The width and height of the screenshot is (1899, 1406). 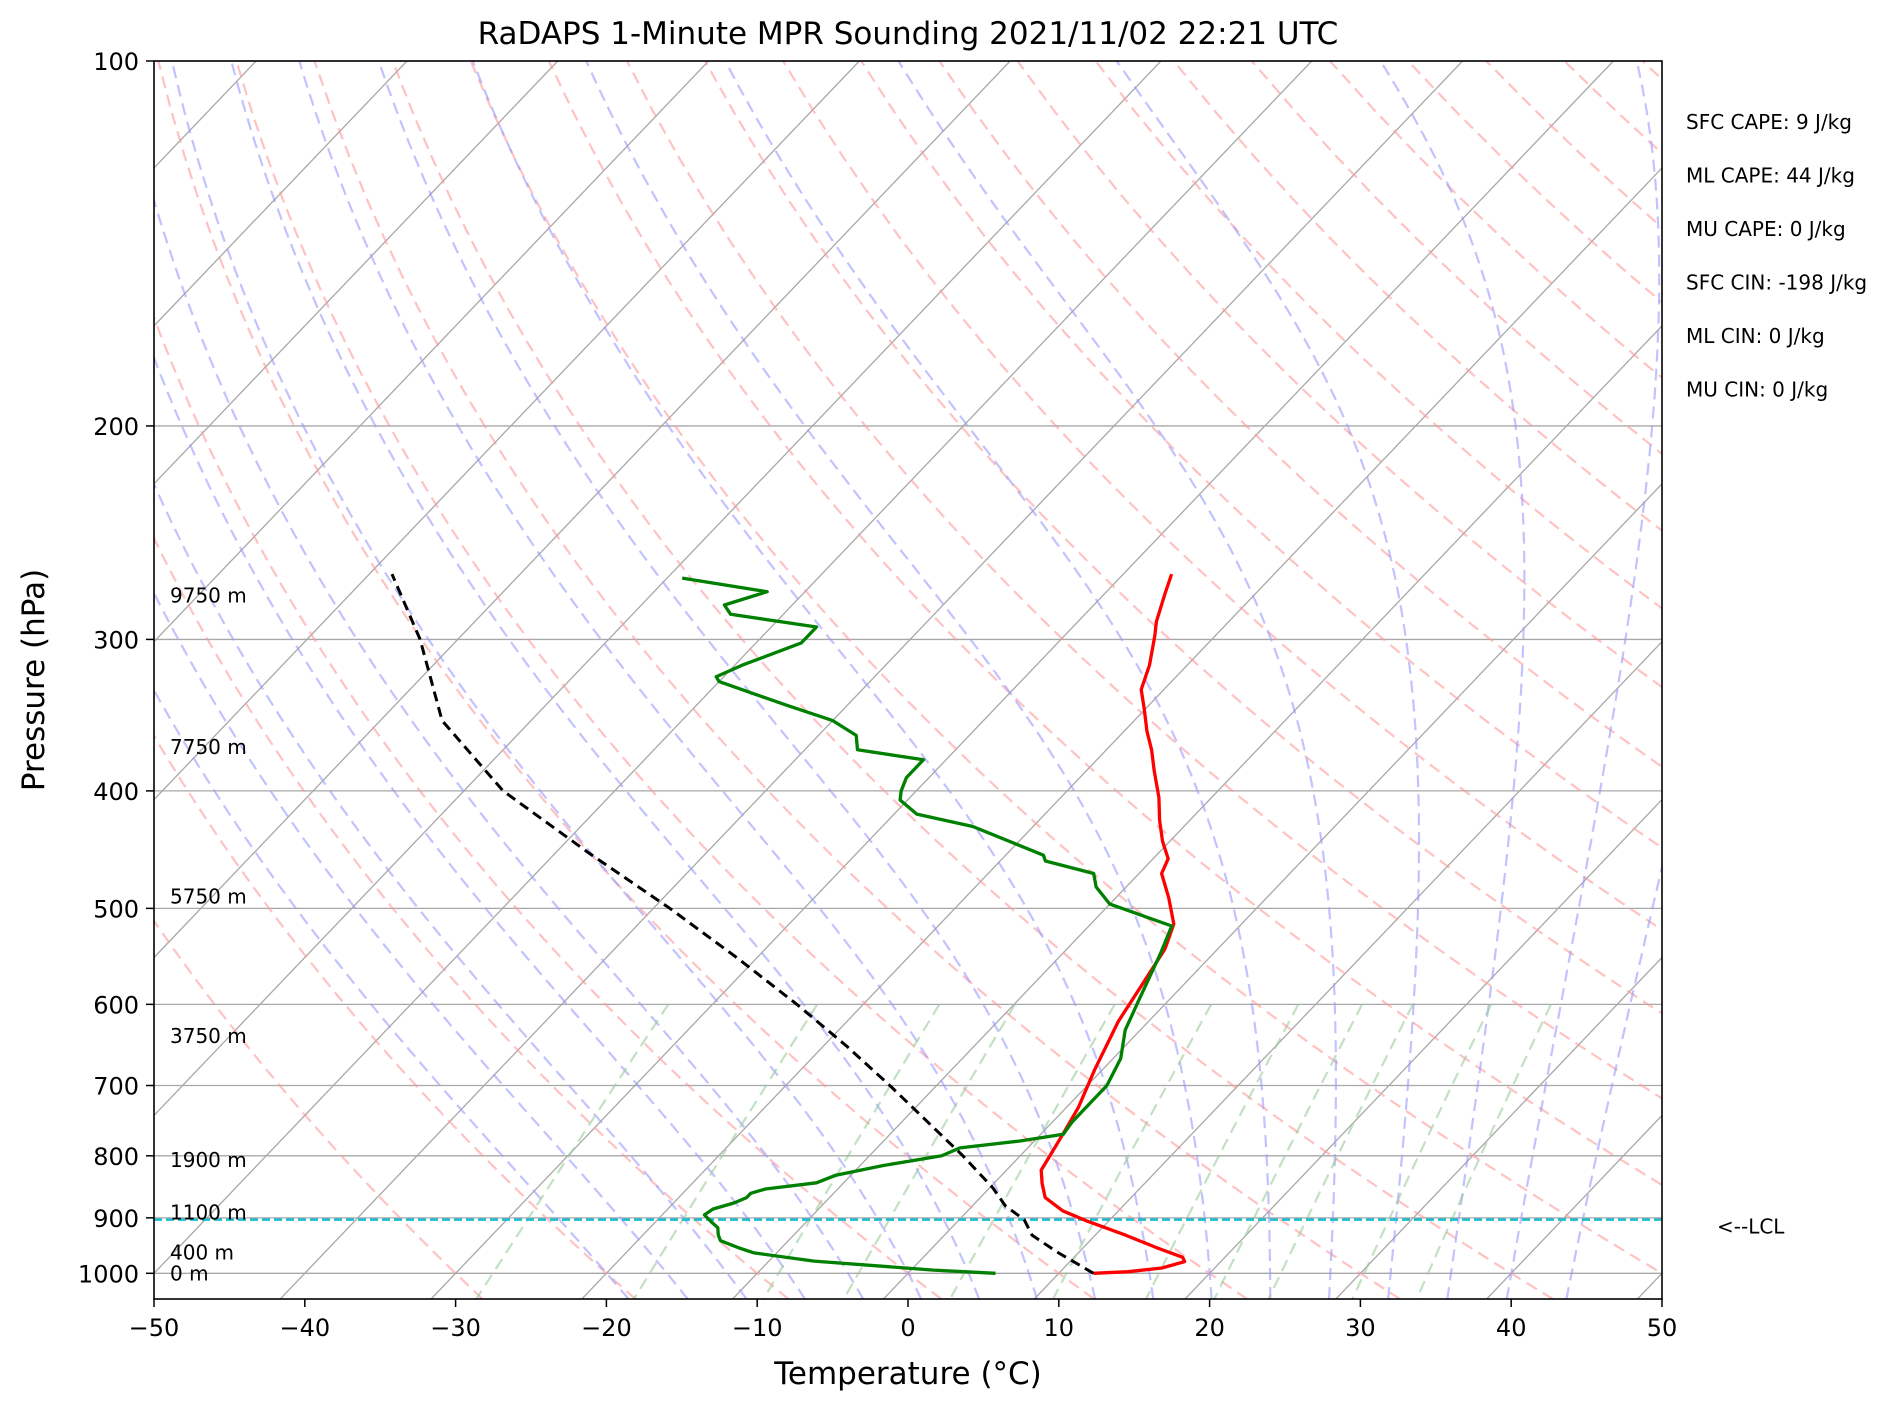 I want to click on x-tick-label: −40, so click(x=304, y=1328).